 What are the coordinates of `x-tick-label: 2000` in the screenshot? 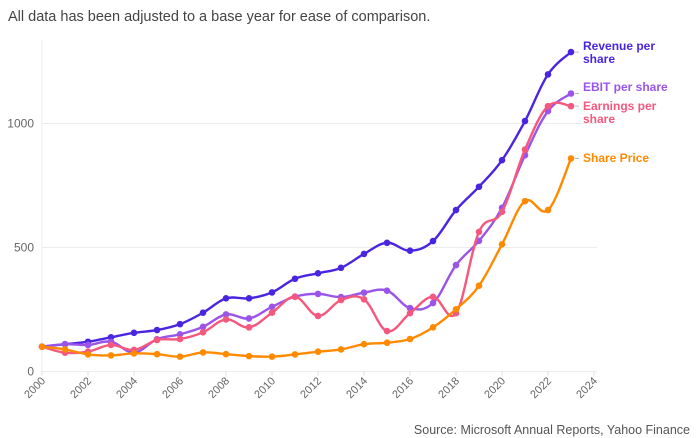 It's located at (35, 388).